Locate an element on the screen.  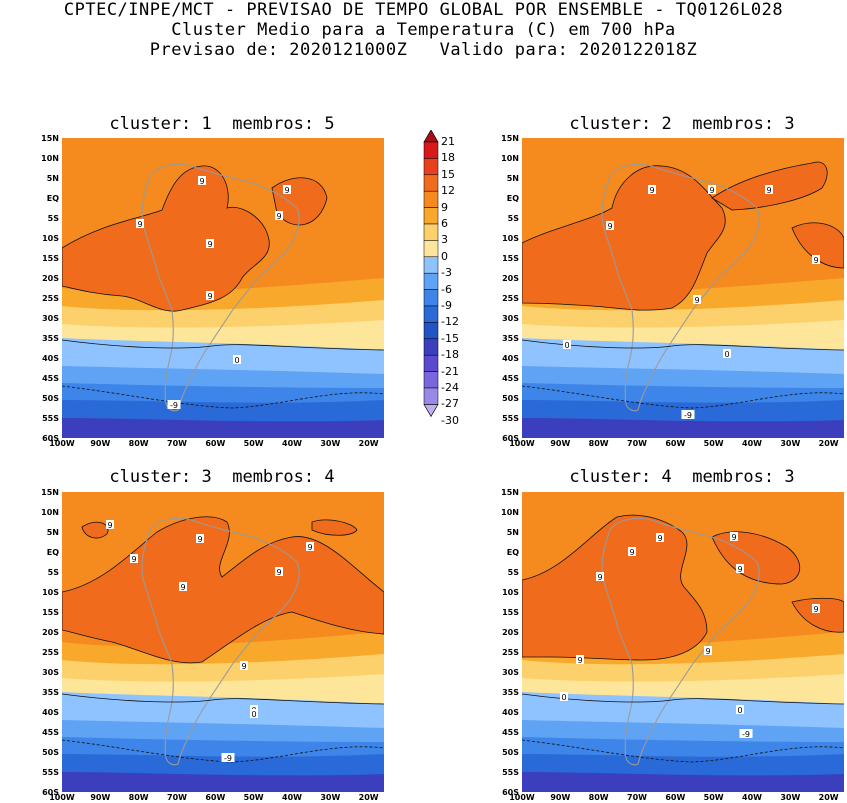
lat-tick-label: 5N is located at coordinates (52, 532).